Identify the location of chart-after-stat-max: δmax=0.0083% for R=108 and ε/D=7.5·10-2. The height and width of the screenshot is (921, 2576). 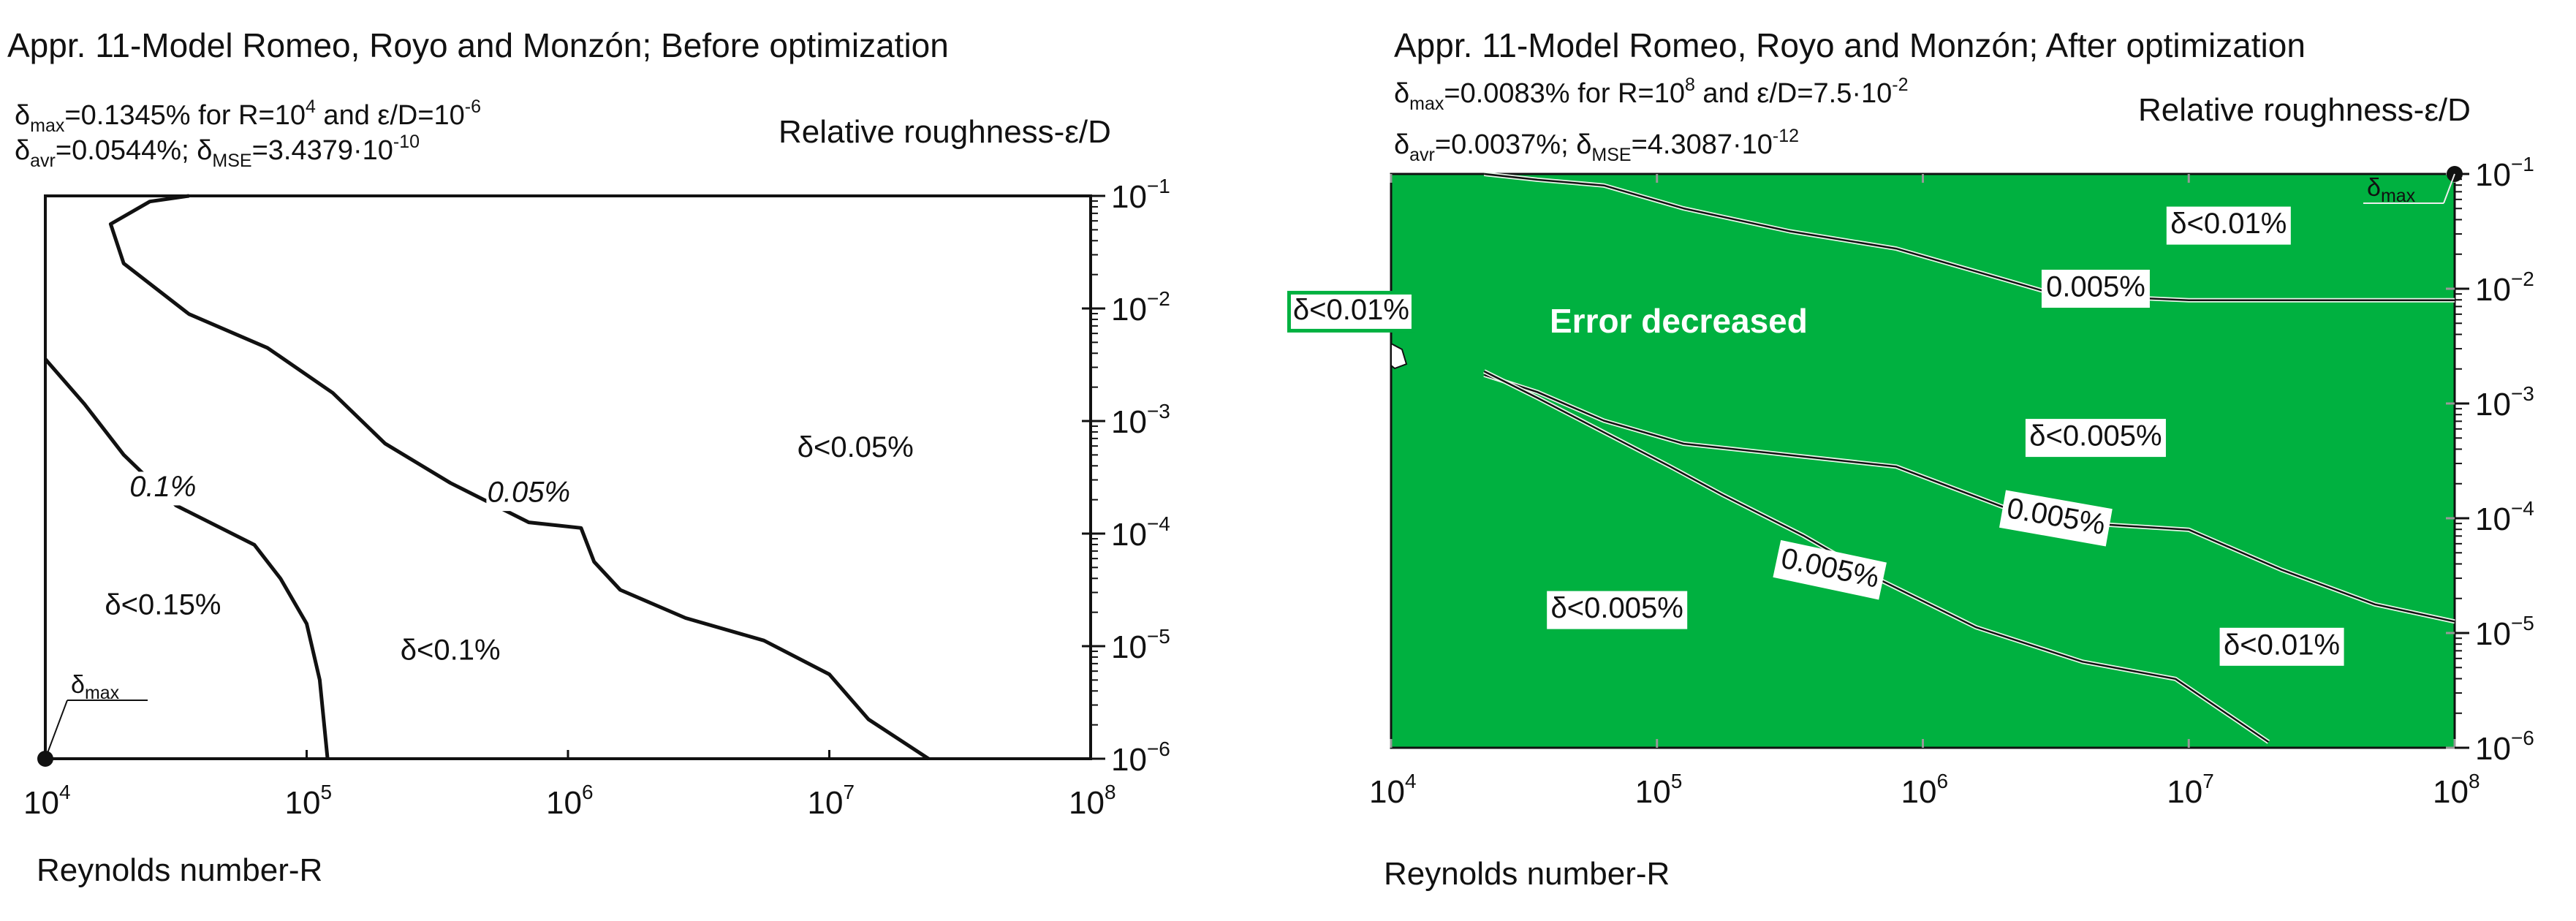
(1651, 94).